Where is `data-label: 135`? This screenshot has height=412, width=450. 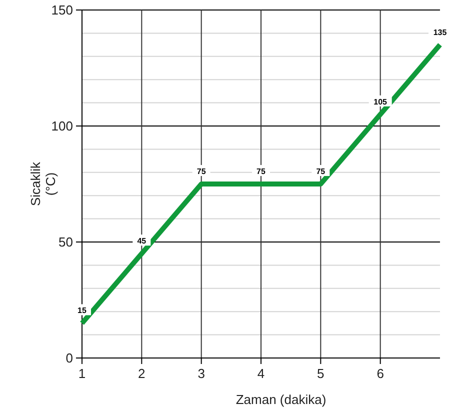
data-label: 135 is located at coordinates (440, 32).